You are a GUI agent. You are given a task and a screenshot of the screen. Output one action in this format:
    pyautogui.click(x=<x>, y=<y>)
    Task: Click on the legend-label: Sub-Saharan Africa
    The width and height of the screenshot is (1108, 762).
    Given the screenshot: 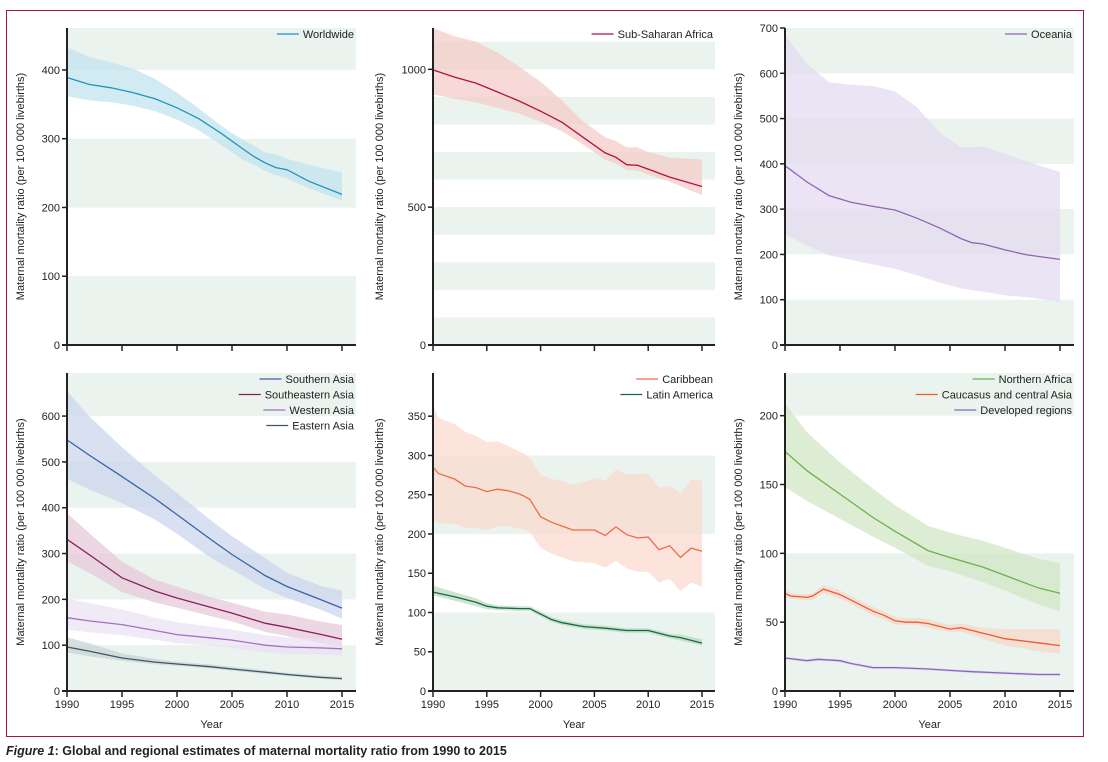 What is the action you would take?
    pyautogui.click(x=666, y=35)
    